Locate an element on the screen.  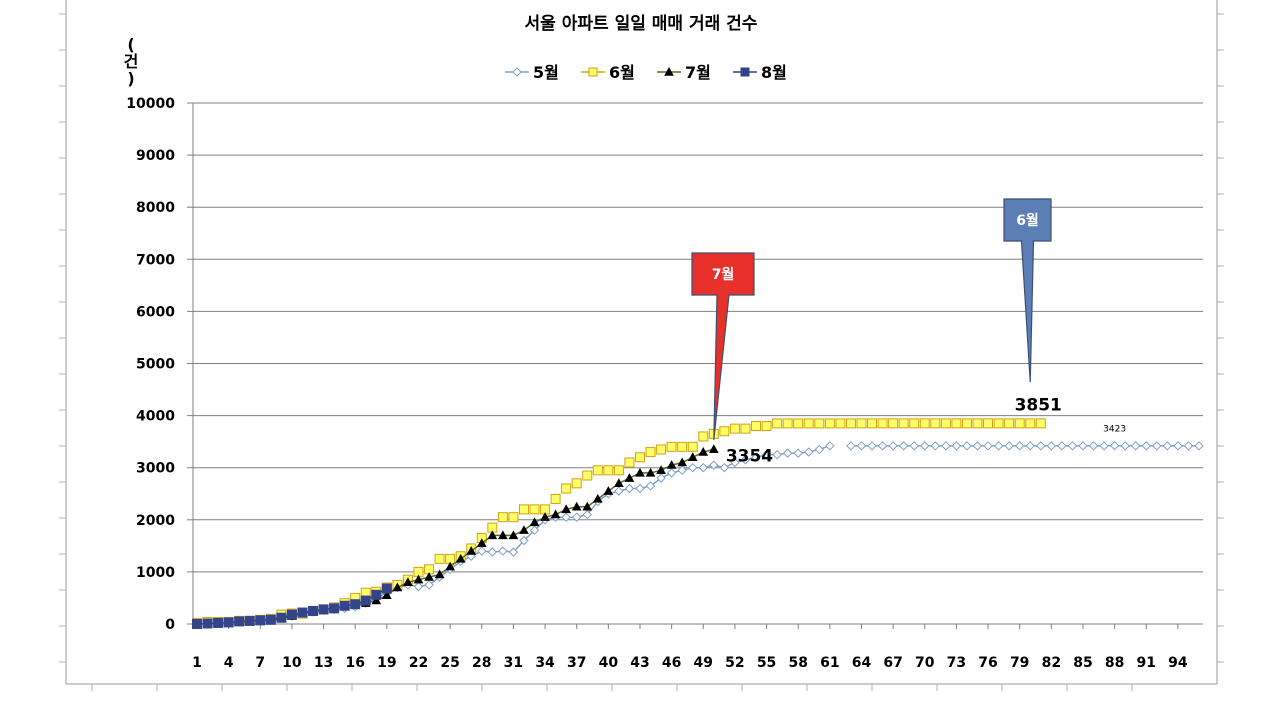
callouts: 7월 6월 is located at coordinates (871, 319).